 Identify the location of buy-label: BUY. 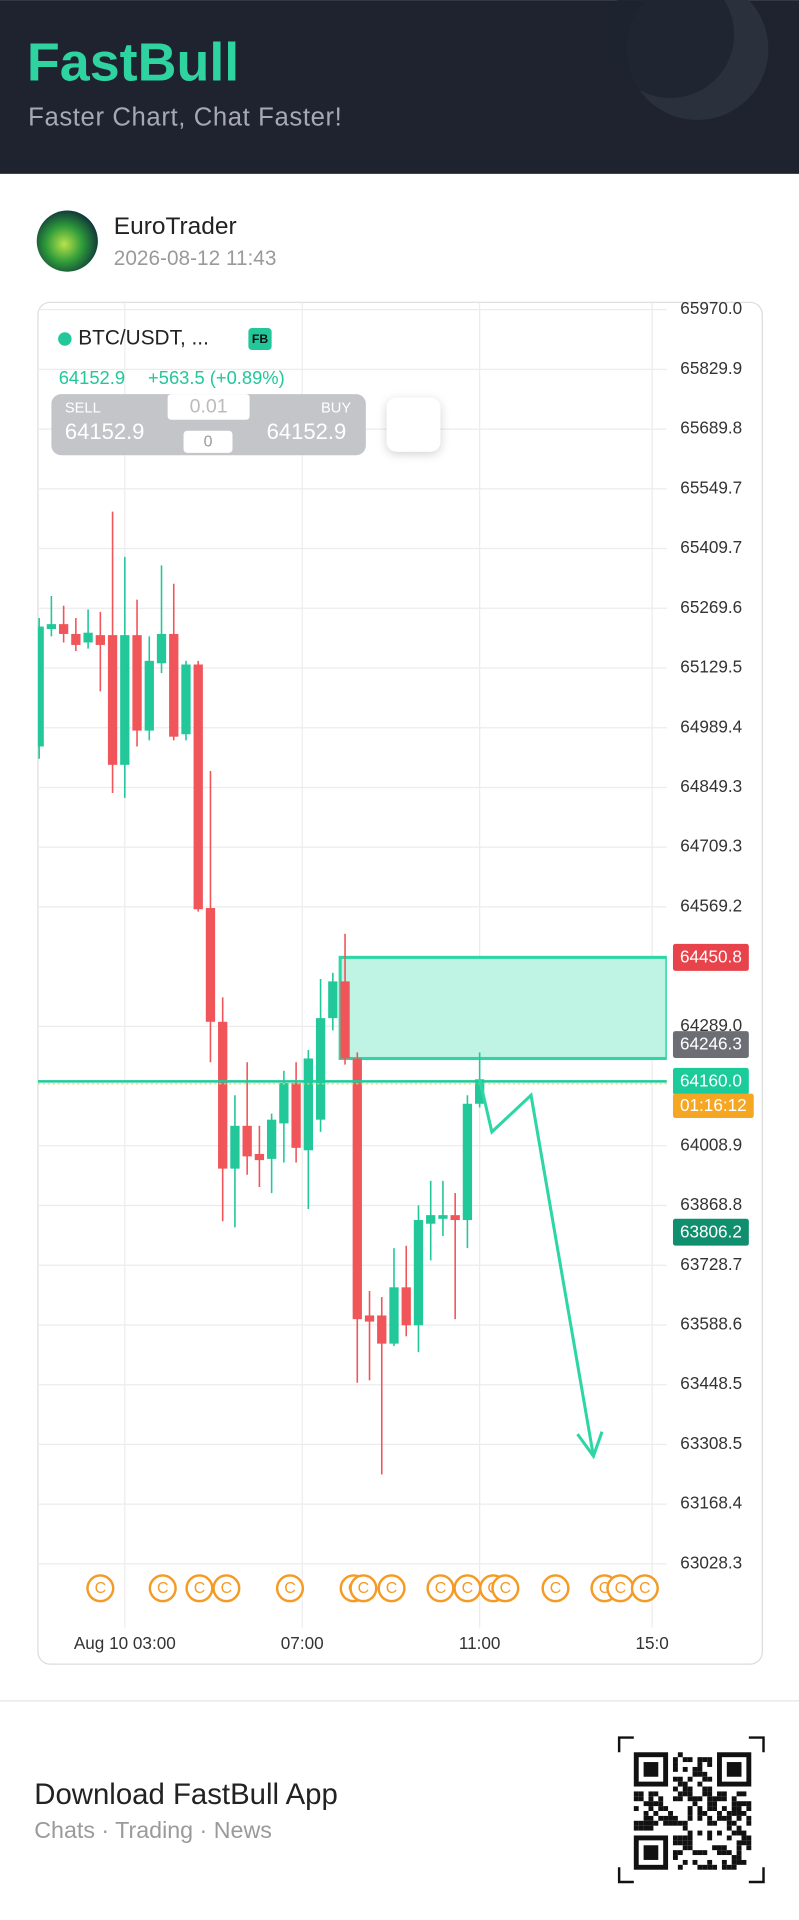
(336, 409).